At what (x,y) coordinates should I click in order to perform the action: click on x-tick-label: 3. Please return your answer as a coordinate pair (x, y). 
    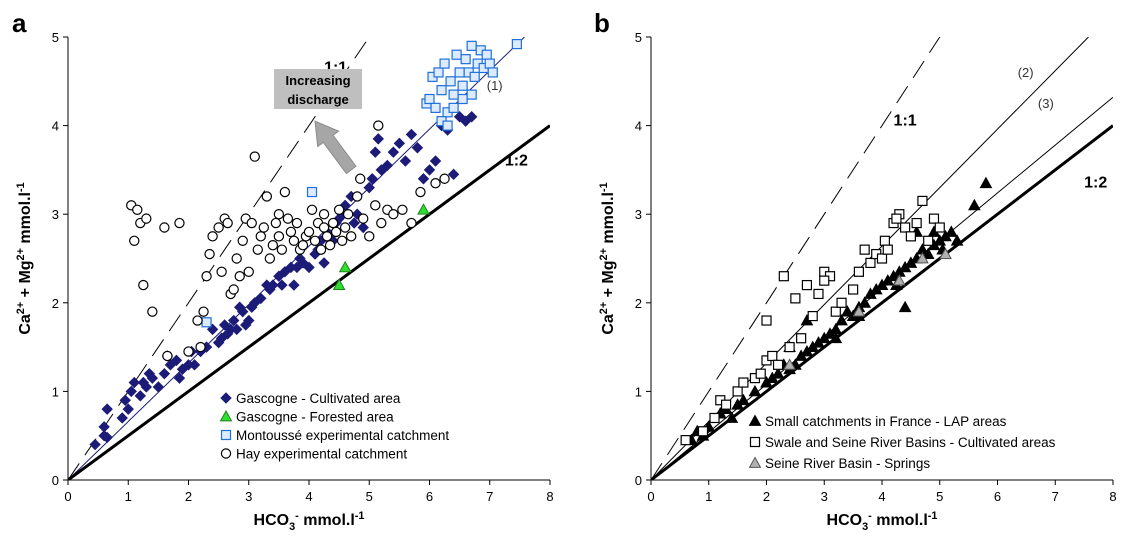
    Looking at the image, I should click on (824, 496).